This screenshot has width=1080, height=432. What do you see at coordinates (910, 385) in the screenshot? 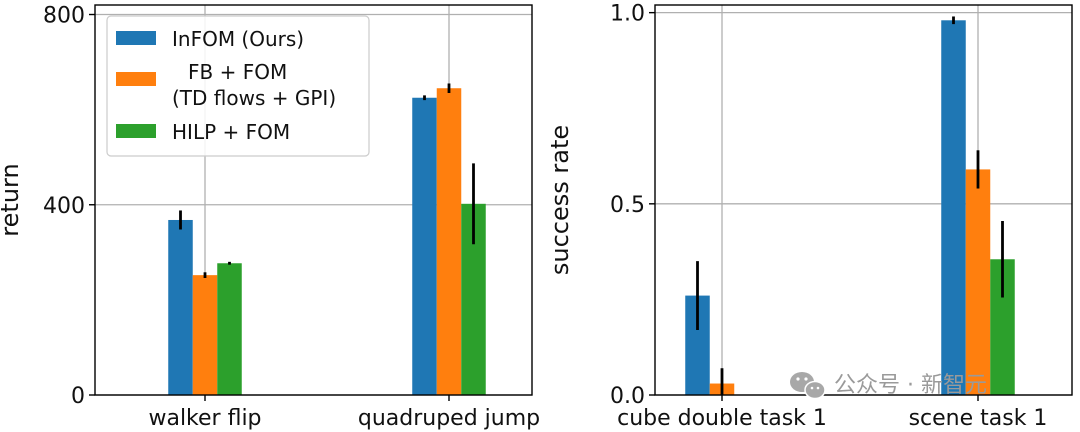
I see `watermark-text: 公众号 · 新智元` at bounding box center [910, 385].